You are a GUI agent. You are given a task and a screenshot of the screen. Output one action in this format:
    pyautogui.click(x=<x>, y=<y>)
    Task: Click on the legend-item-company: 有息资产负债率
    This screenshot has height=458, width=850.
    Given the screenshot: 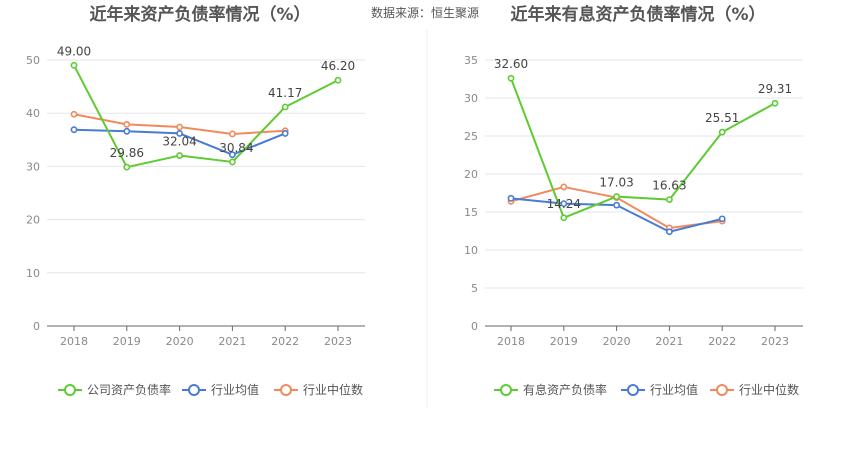 What is the action you would take?
    pyautogui.click(x=550, y=389)
    